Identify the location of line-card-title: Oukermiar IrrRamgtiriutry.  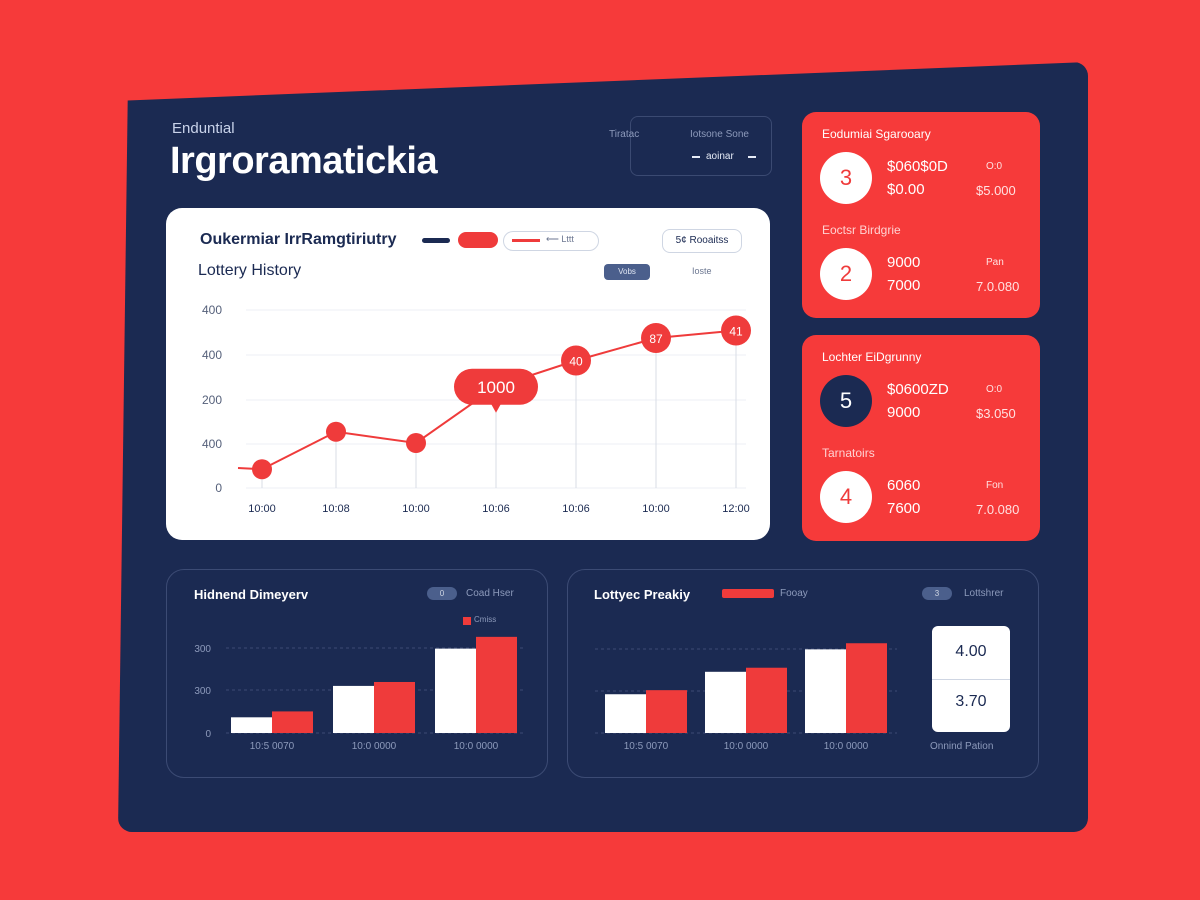
(298, 239).